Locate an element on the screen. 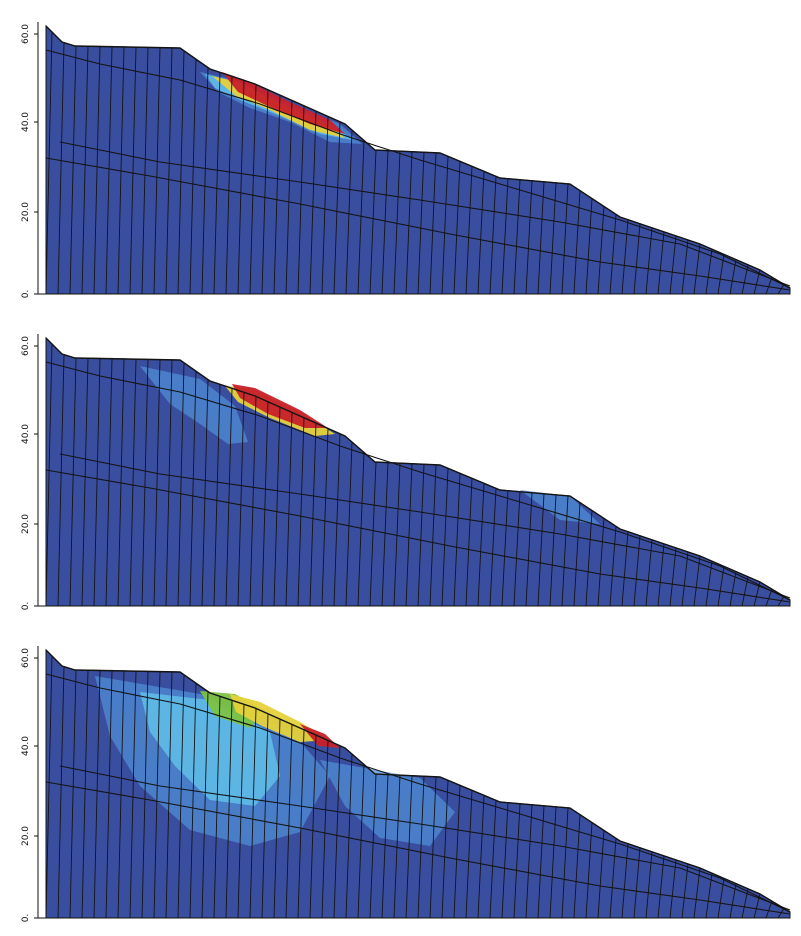 This screenshot has height=936, width=801. y-tick-label: 40.0 is located at coordinates (26, 434).